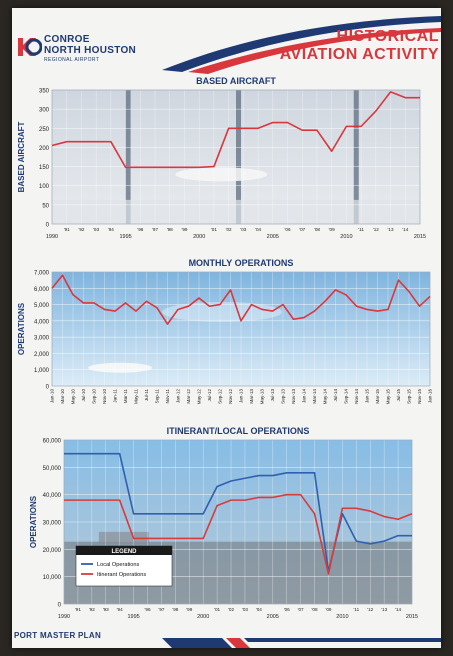 This screenshot has height=656, width=453. I want to click on airport-logo-icon, so click(30, 47).